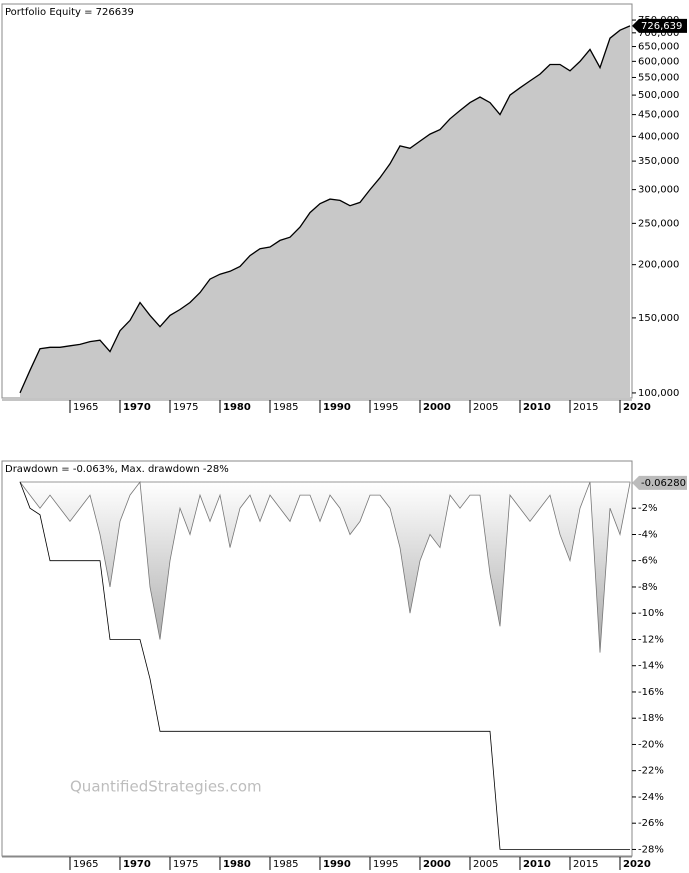  What do you see at coordinates (658, 77) in the screenshot?
I see `y-tick-label: 550,000` at bounding box center [658, 77].